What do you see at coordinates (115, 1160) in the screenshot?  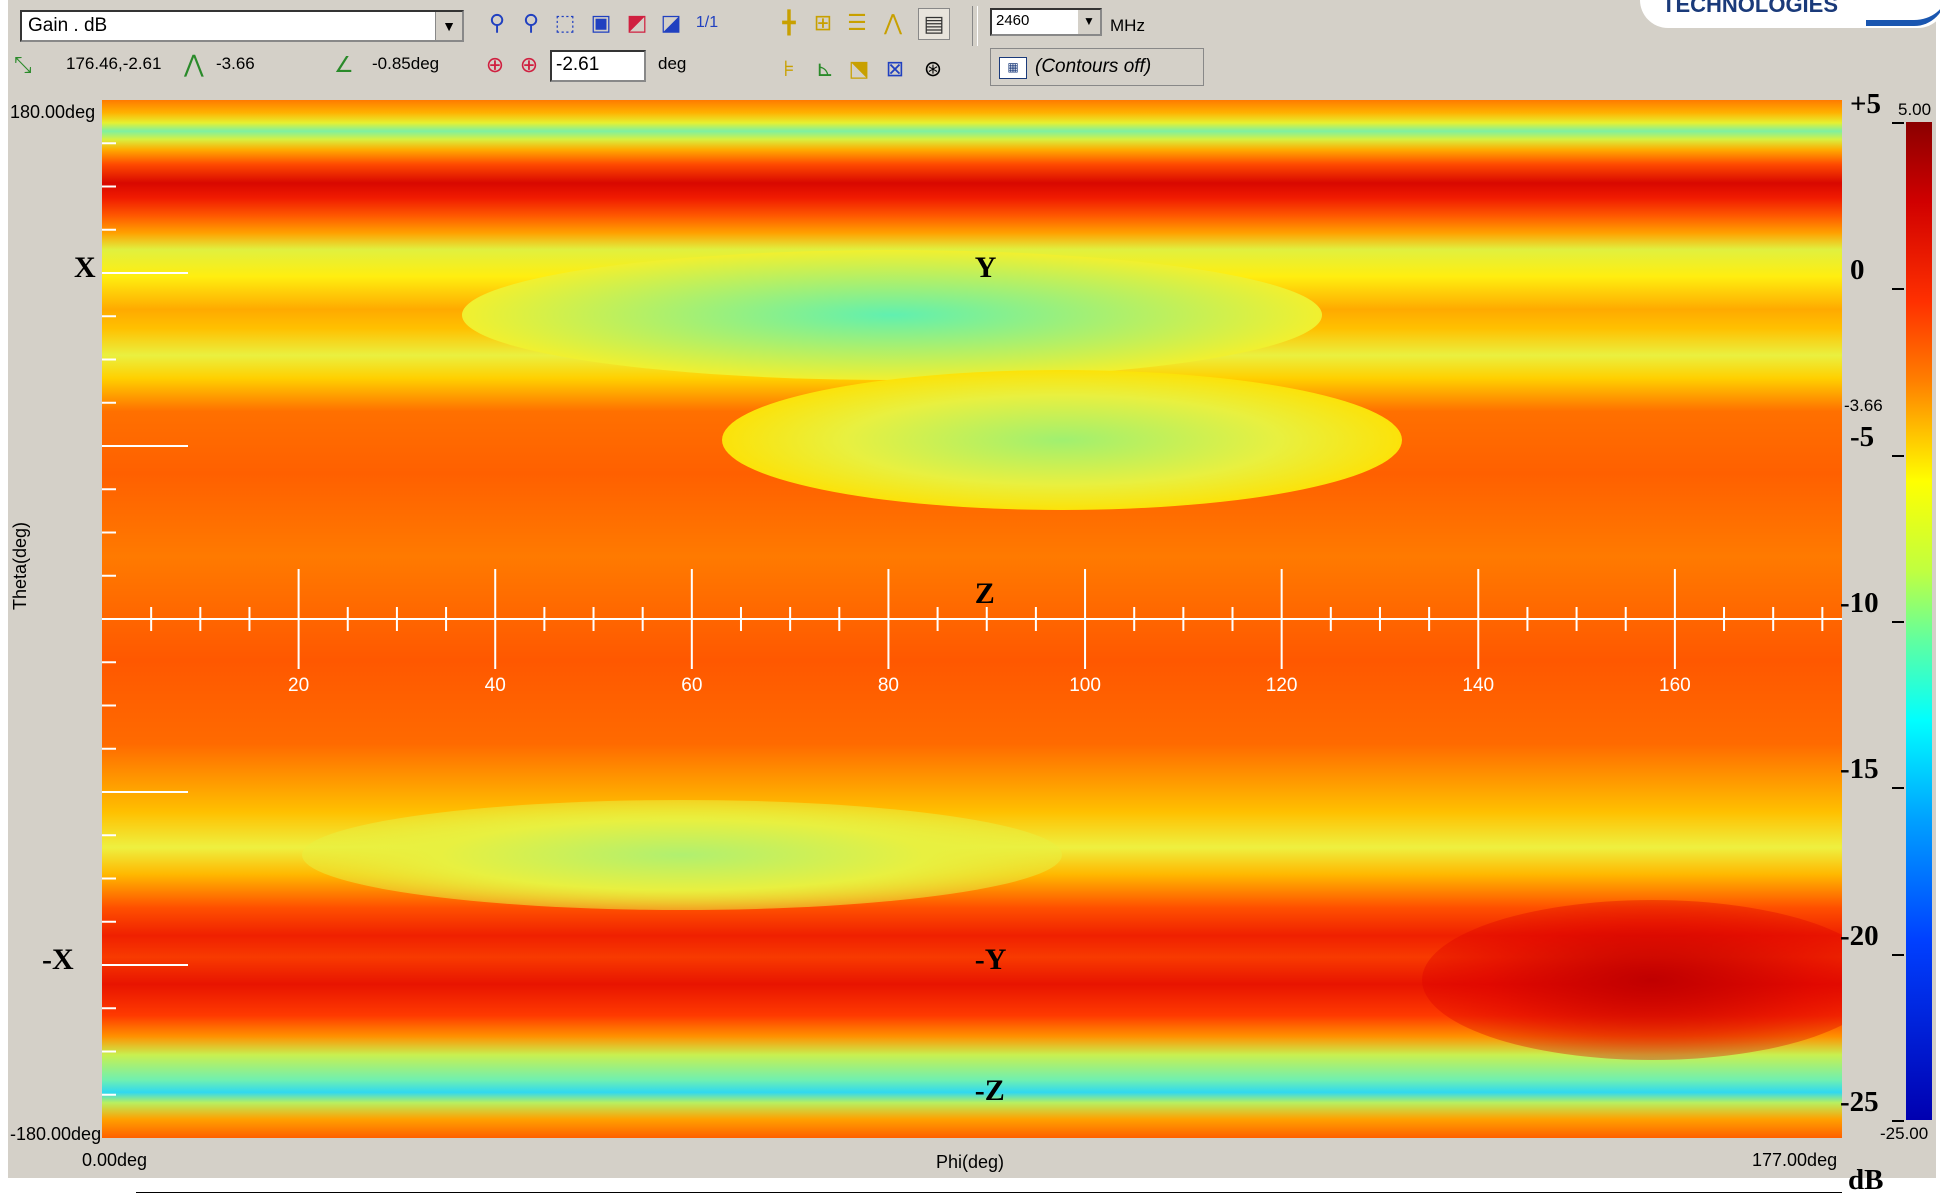 I see `phi-min-label: 0.00deg` at bounding box center [115, 1160].